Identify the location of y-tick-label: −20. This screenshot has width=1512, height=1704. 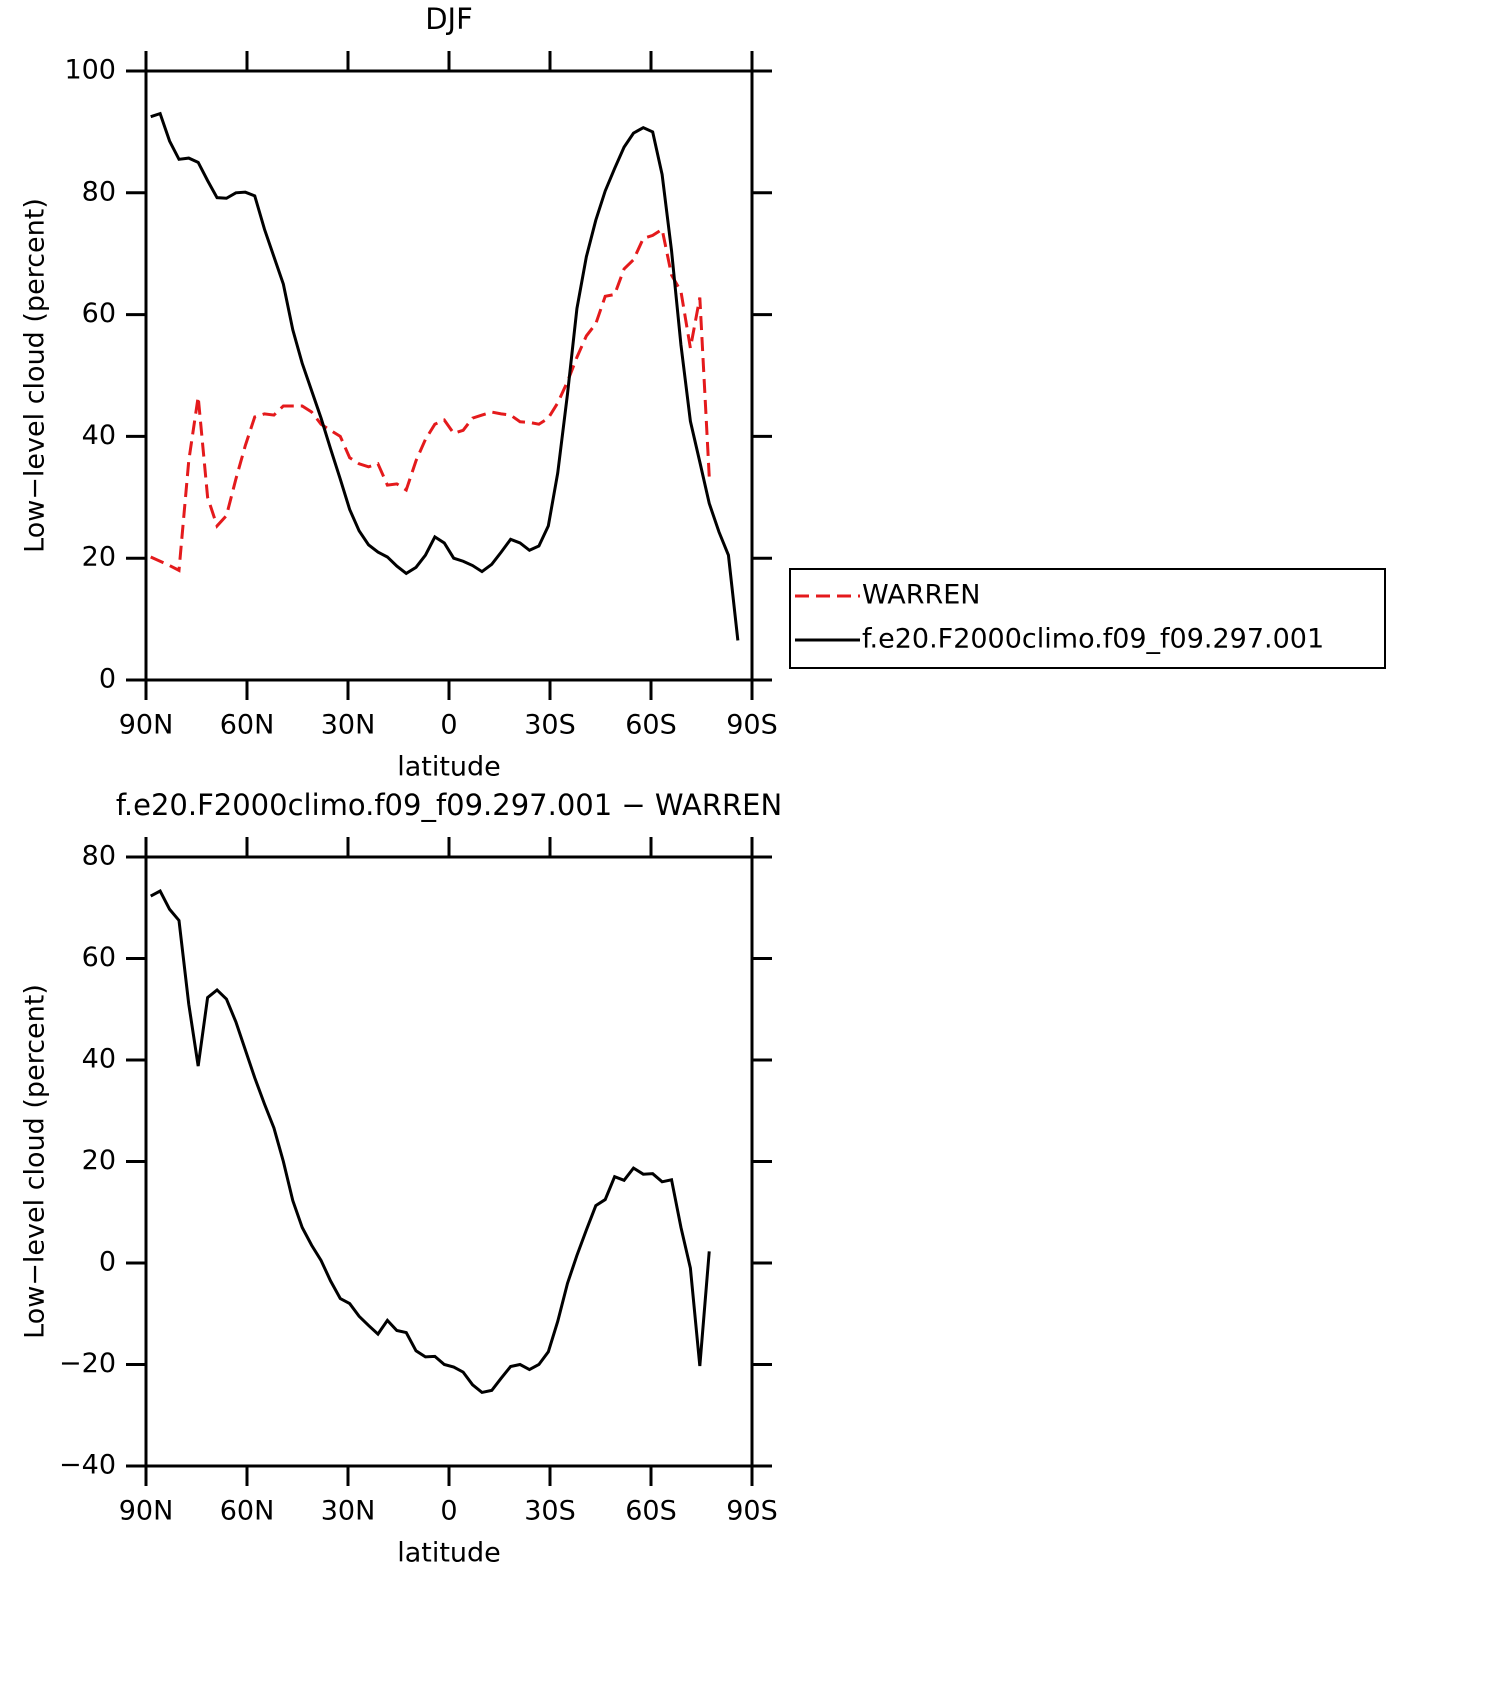
(87, 1363).